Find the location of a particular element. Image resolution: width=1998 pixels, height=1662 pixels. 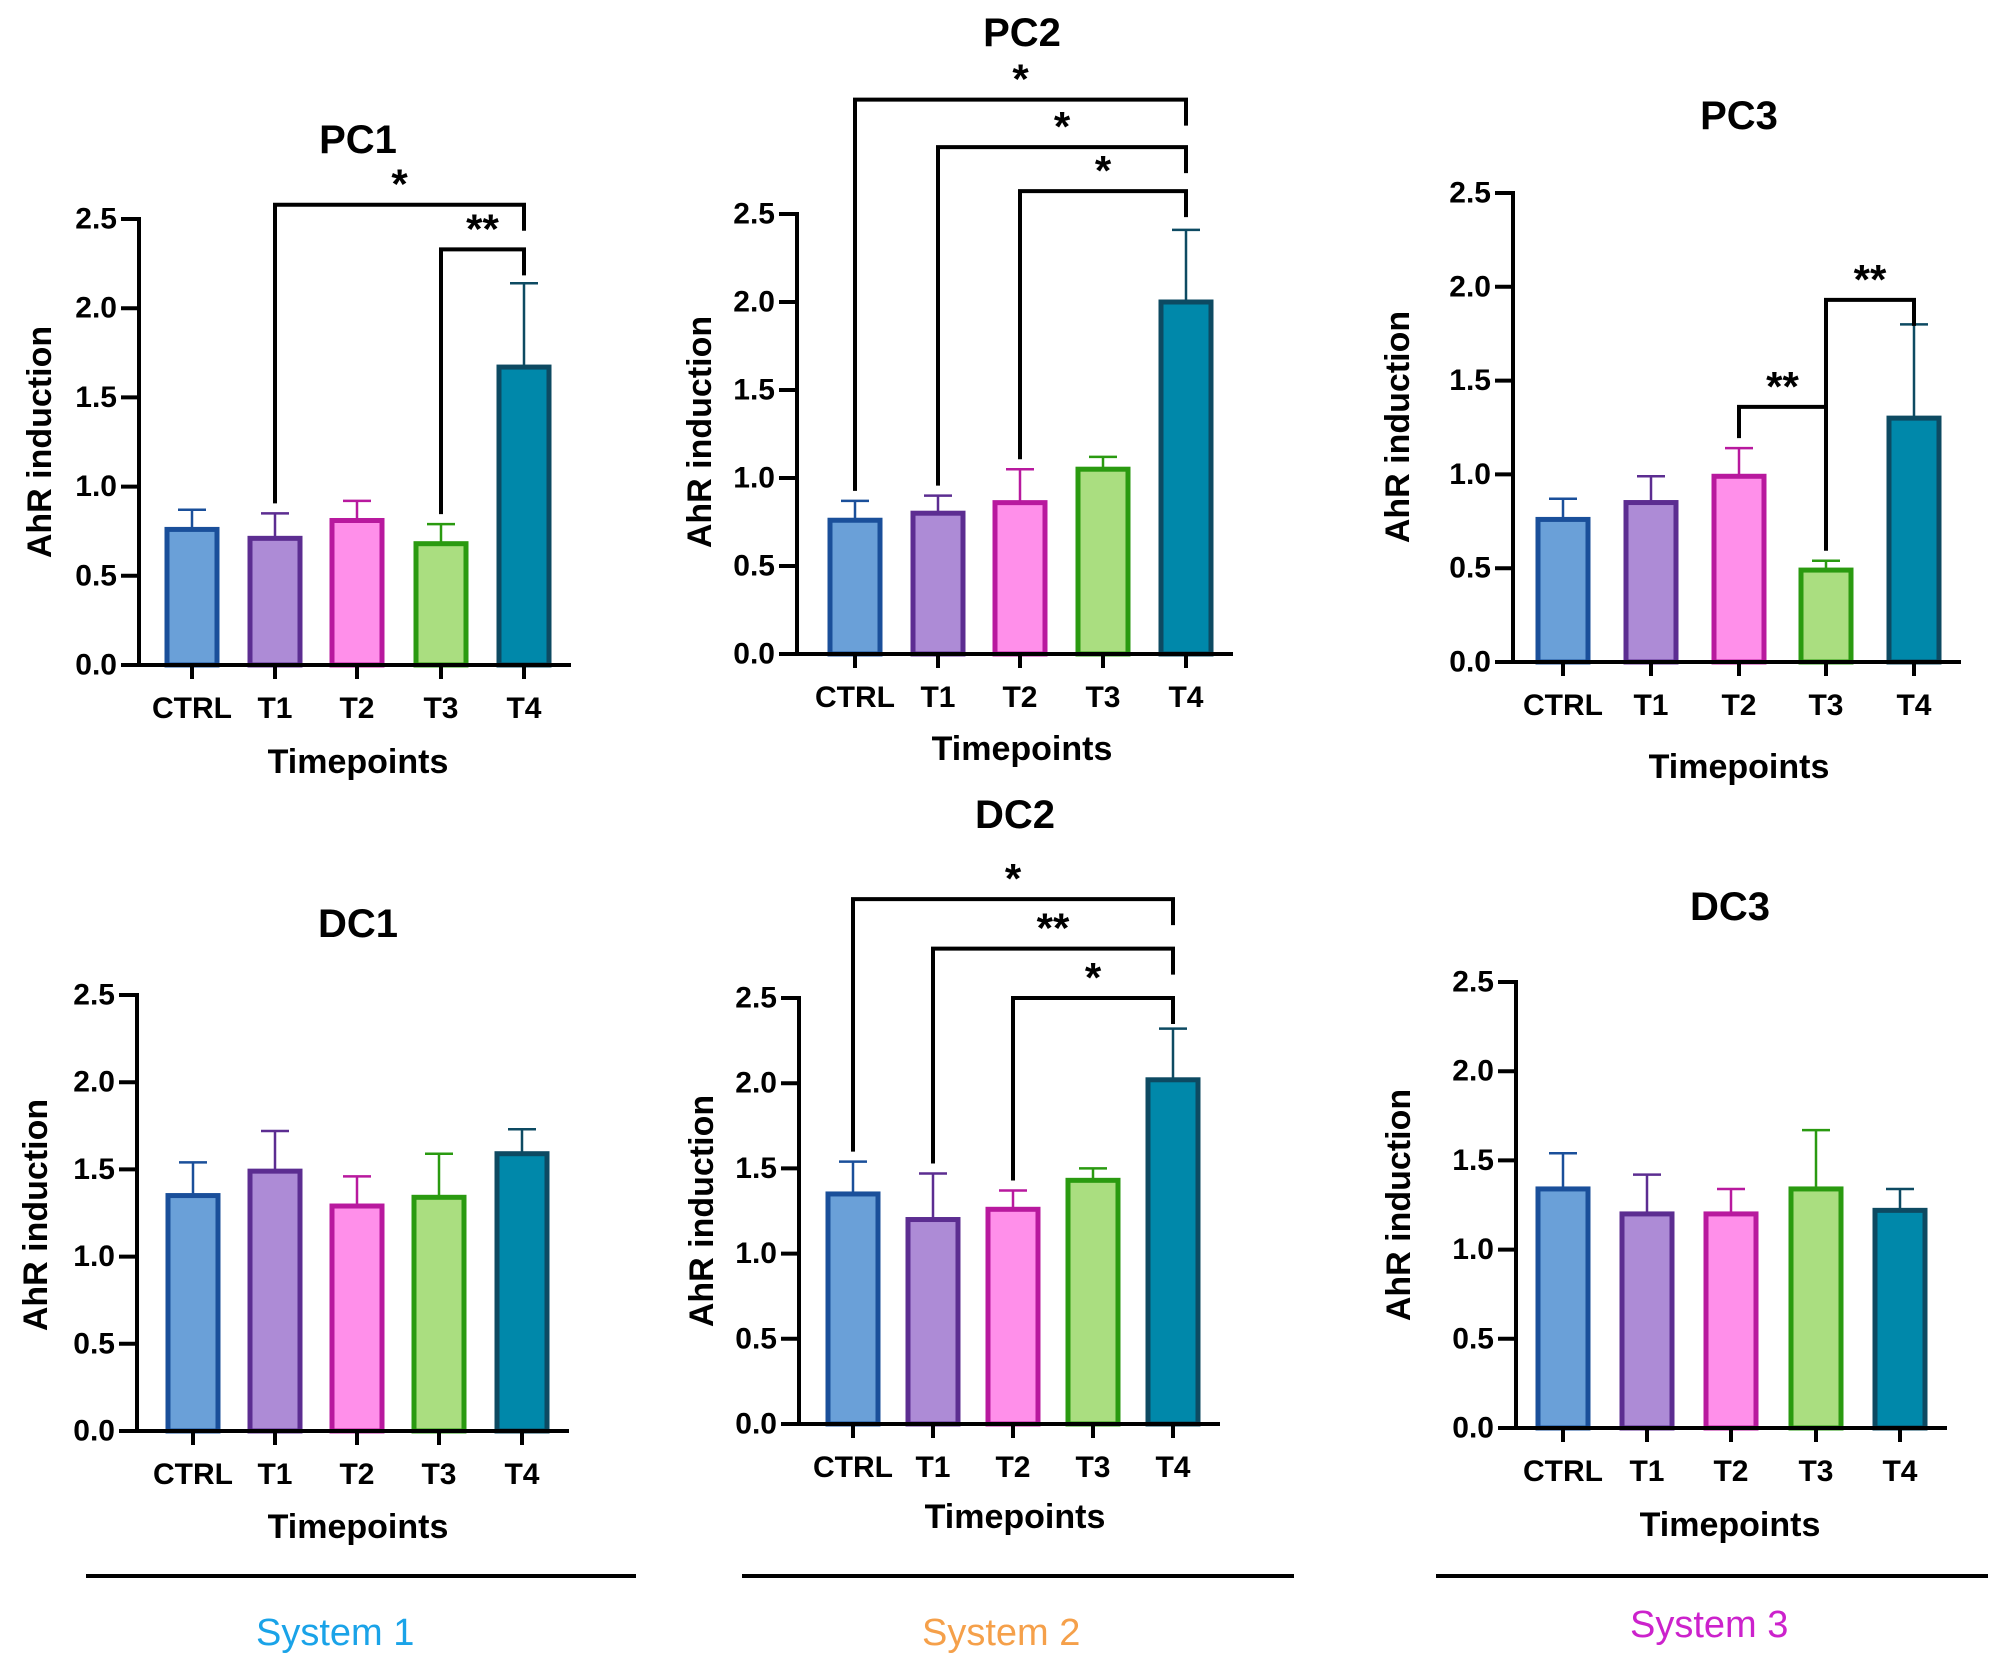

bar-t4 is located at coordinates (1186, 478).